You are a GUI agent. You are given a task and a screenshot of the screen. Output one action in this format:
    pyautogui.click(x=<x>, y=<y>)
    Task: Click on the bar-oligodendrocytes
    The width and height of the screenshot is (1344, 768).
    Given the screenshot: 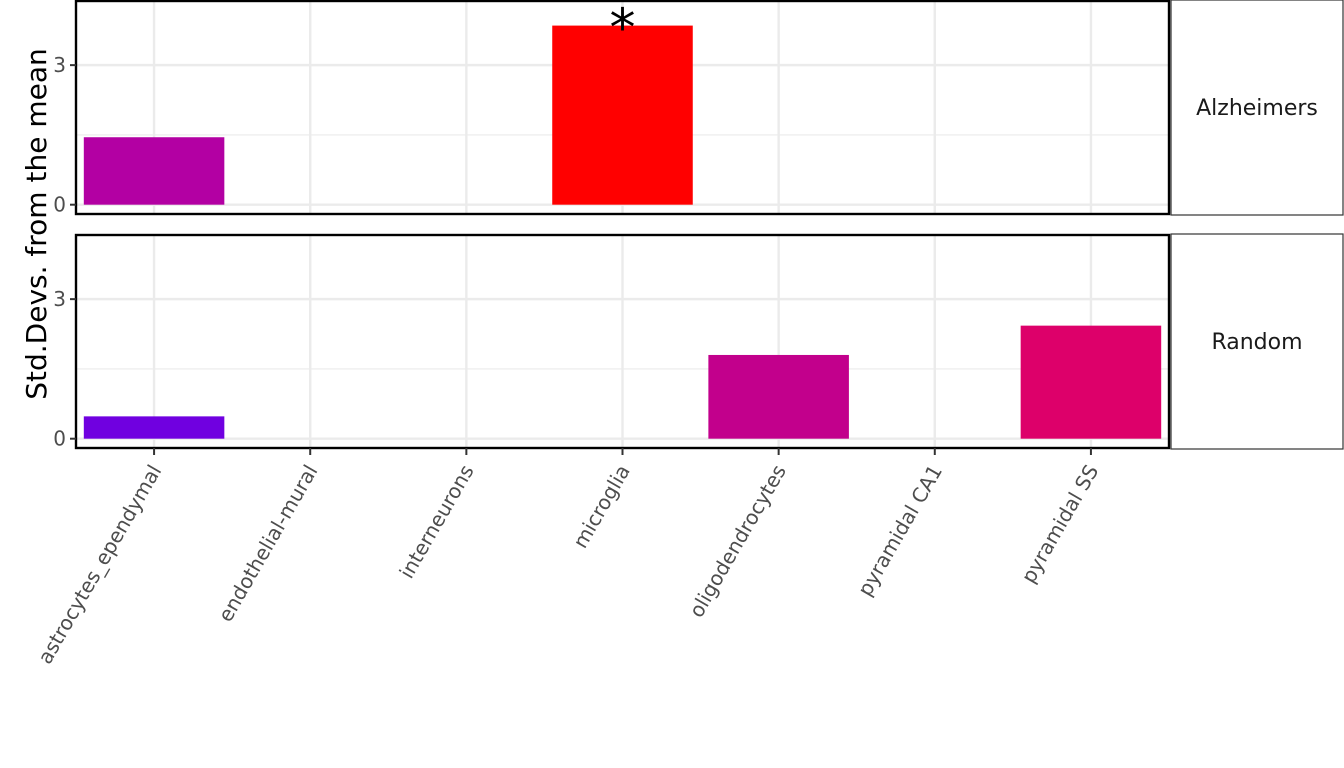 What is the action you would take?
    pyautogui.click(x=778, y=396)
    